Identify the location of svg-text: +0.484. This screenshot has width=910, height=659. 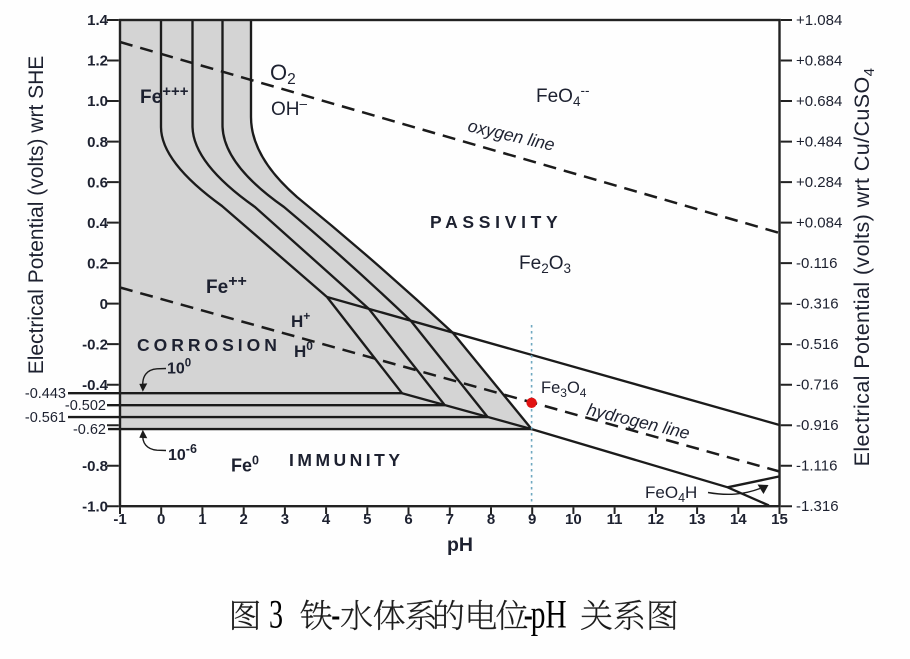
(819, 141).